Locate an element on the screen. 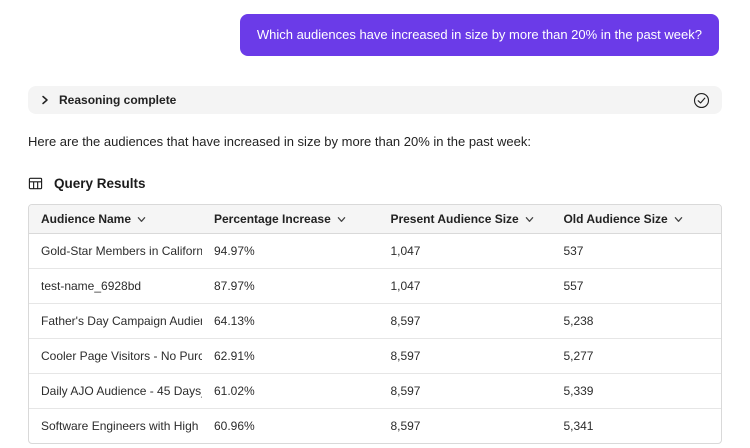 Image resolution: width=750 pixels, height=448 pixels. cell-percentage-increase: 94.97% is located at coordinates (290, 251).